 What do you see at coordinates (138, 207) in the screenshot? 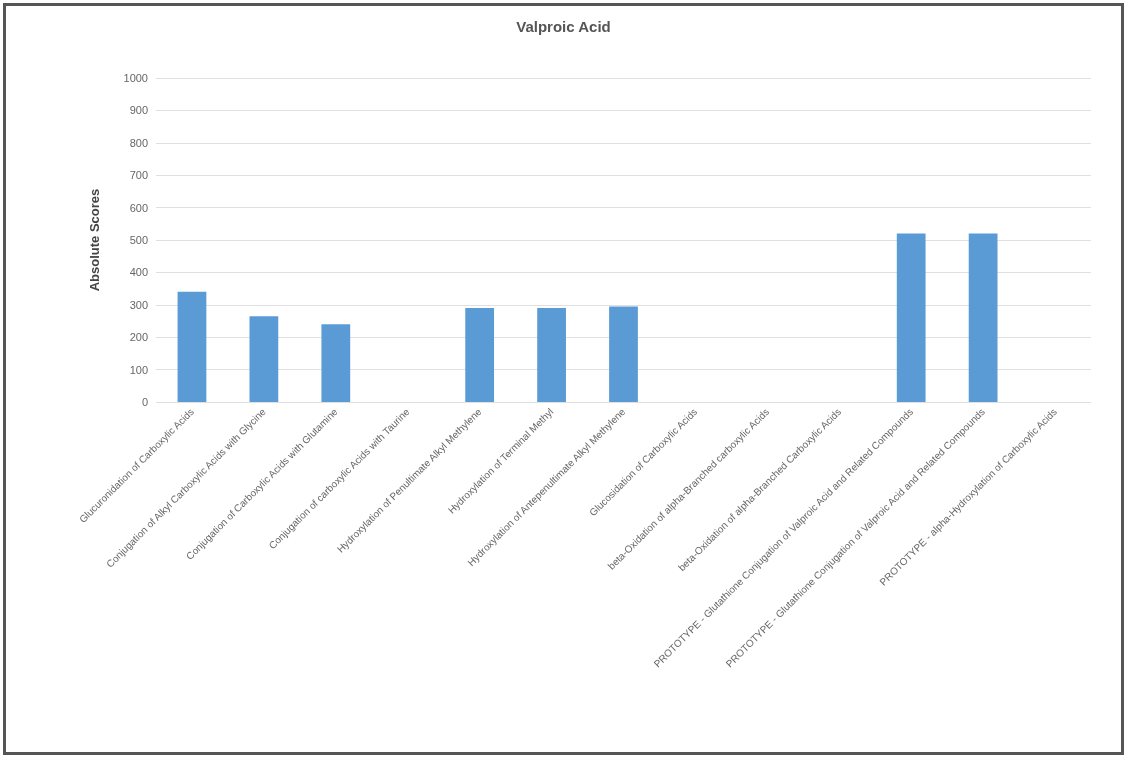
I see `y-tick-label: 600` at bounding box center [138, 207].